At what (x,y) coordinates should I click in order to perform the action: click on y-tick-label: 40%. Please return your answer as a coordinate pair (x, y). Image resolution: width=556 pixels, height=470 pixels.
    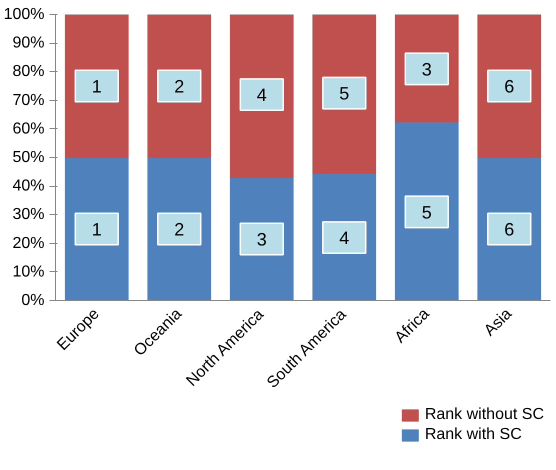
    Looking at the image, I should click on (28, 186).